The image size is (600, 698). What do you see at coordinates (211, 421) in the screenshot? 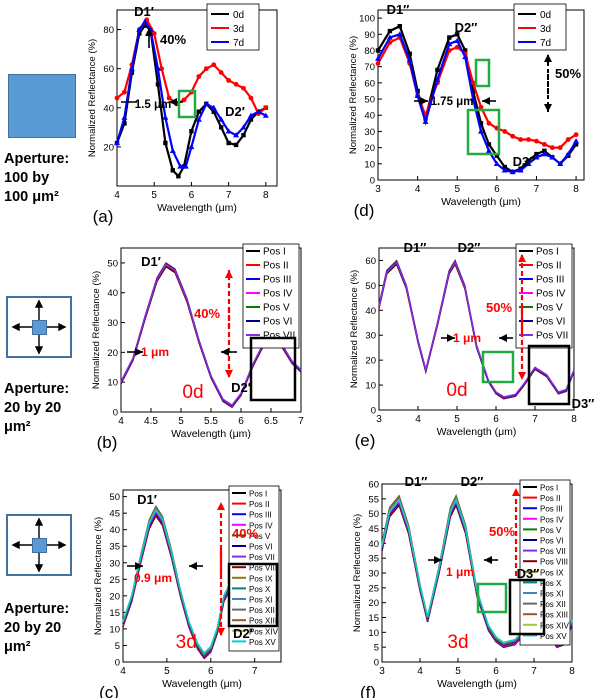
I see `x-tick-label: 5.5` at bounding box center [211, 421].